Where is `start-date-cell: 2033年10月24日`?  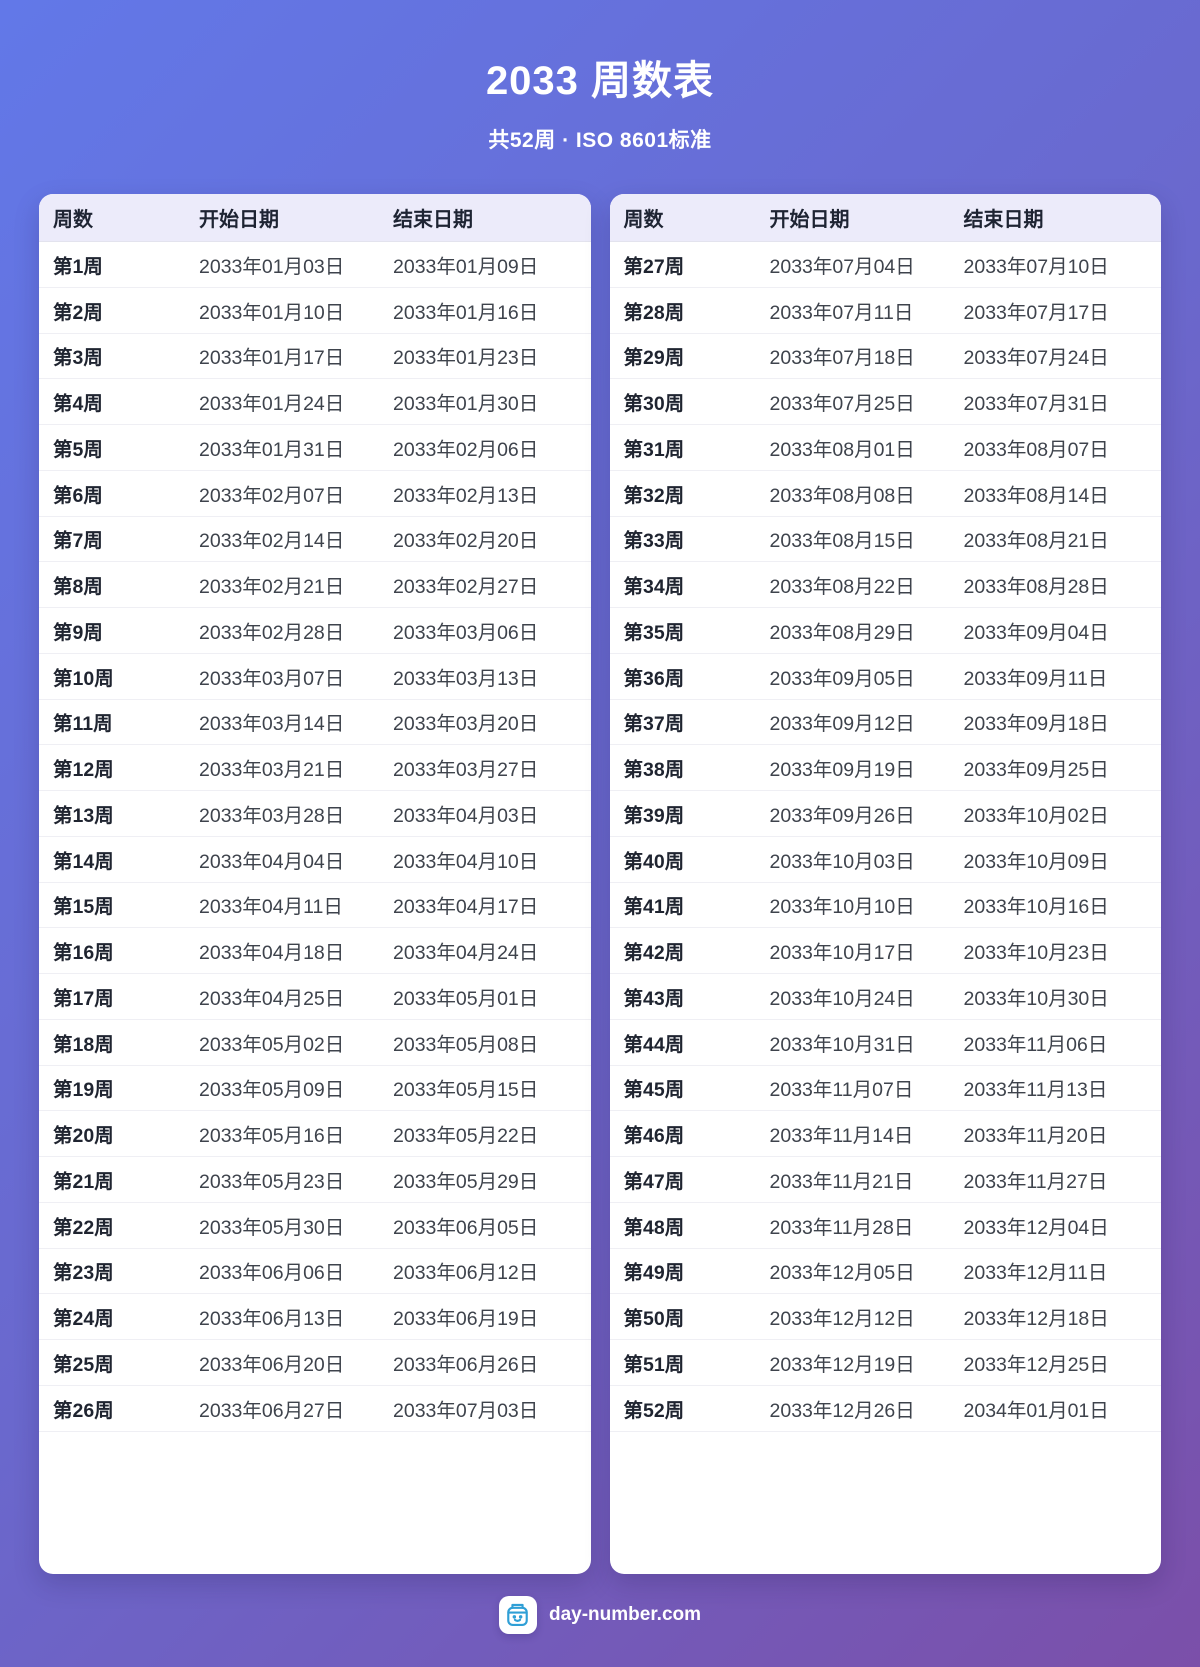
start-date-cell: 2033年10月24日 is located at coordinates (842, 998).